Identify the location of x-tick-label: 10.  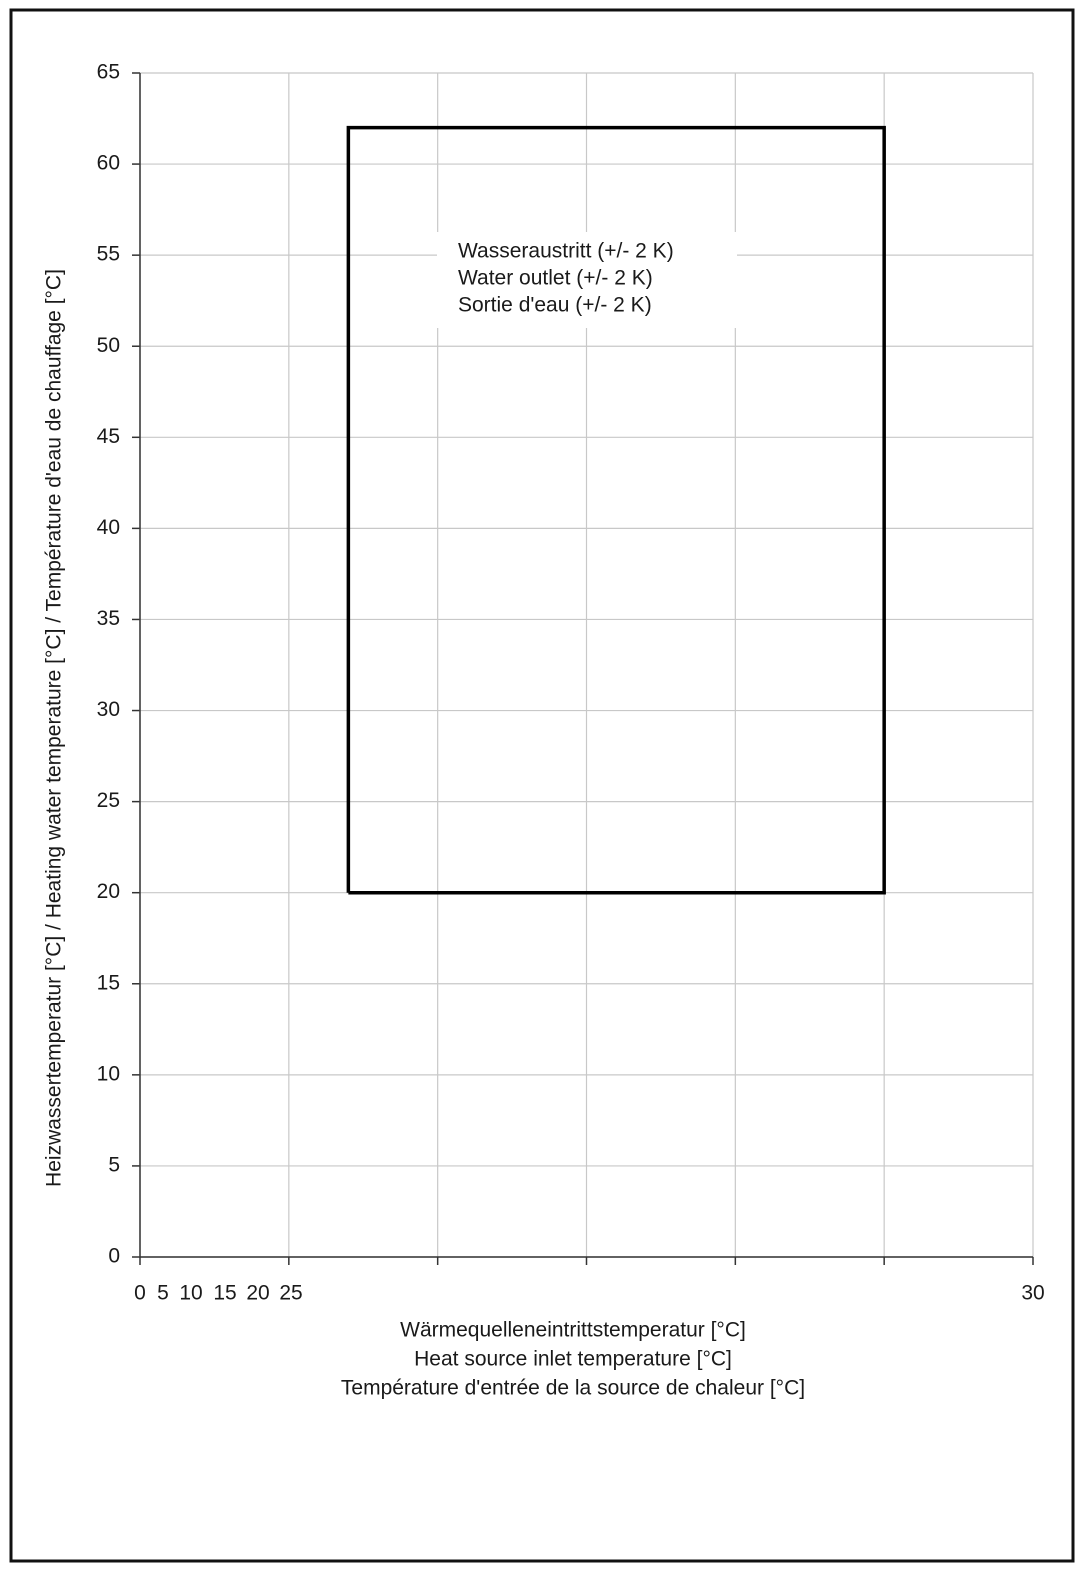
(190, 1293).